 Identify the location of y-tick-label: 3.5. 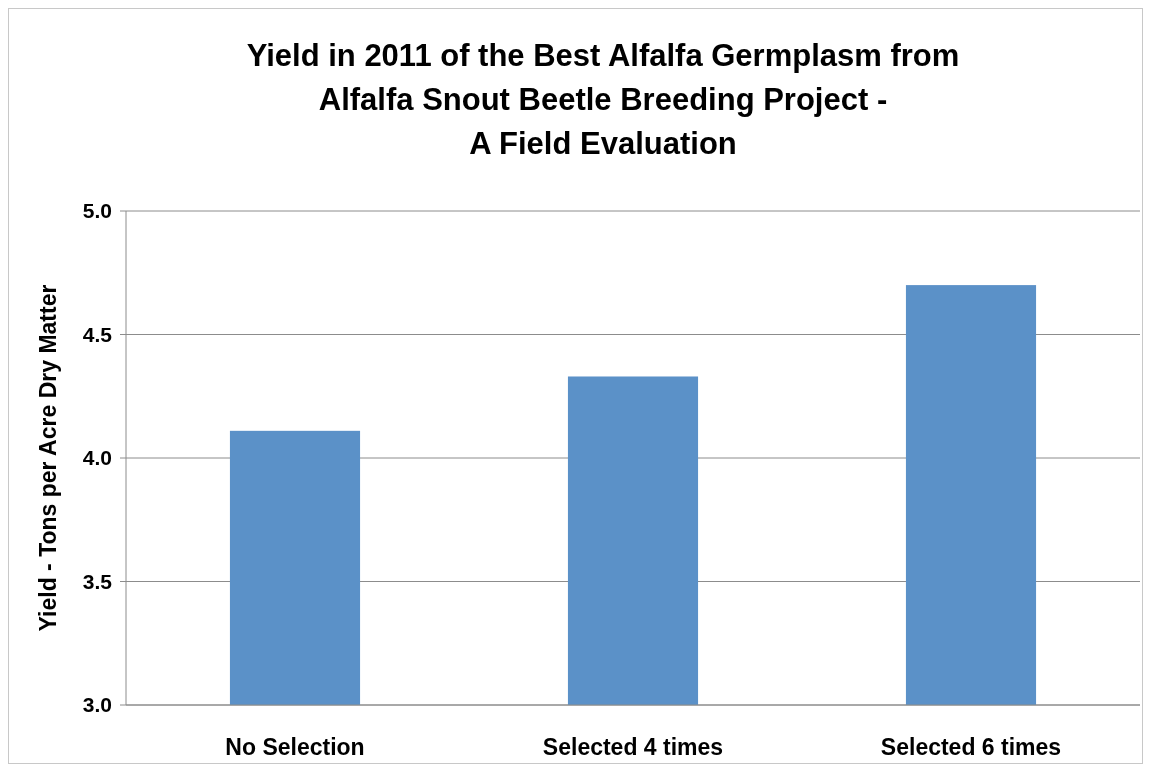
(97, 581).